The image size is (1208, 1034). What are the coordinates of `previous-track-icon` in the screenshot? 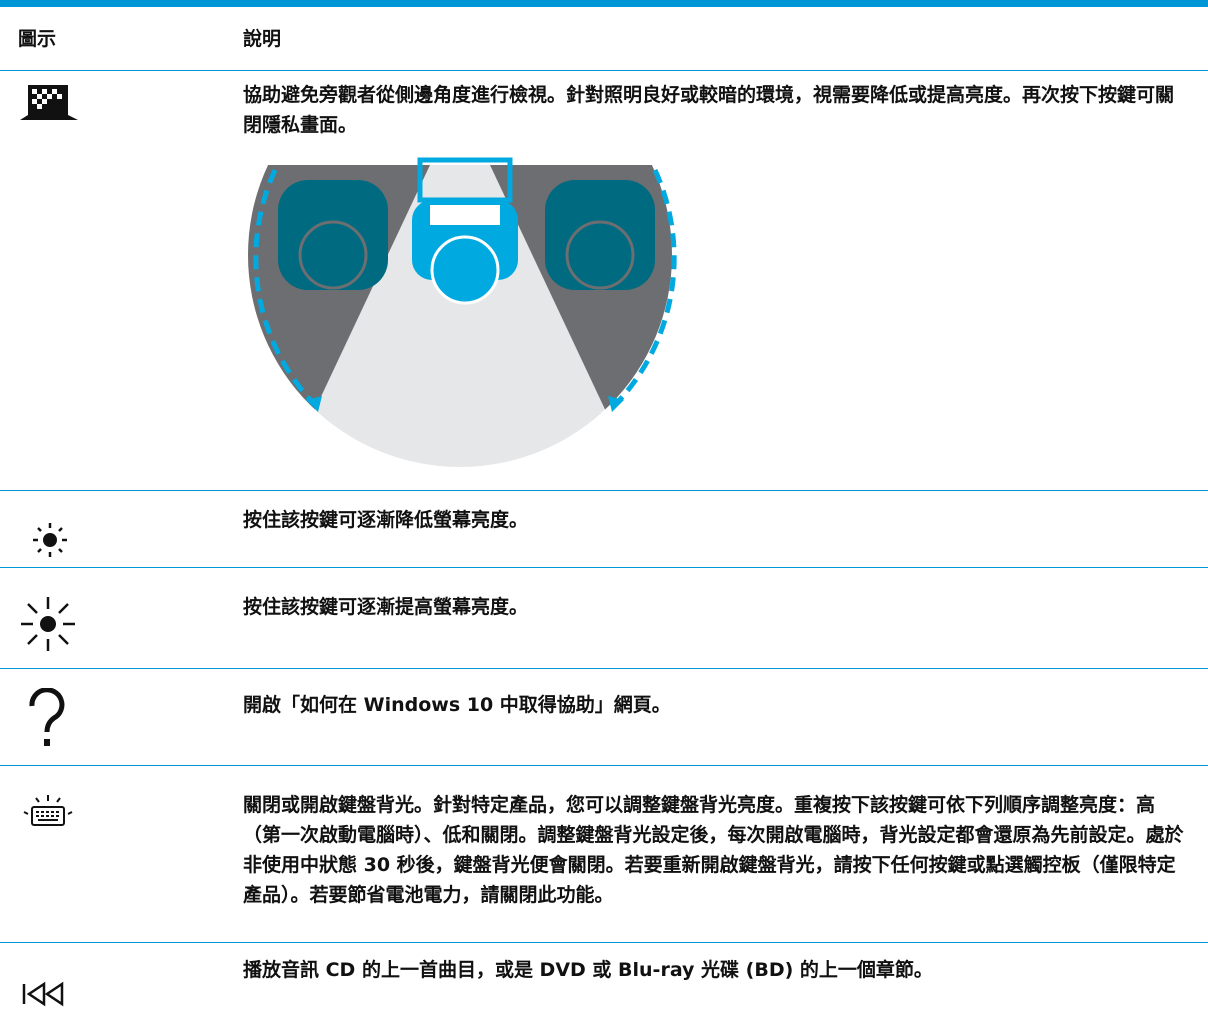 It's located at (43, 994).